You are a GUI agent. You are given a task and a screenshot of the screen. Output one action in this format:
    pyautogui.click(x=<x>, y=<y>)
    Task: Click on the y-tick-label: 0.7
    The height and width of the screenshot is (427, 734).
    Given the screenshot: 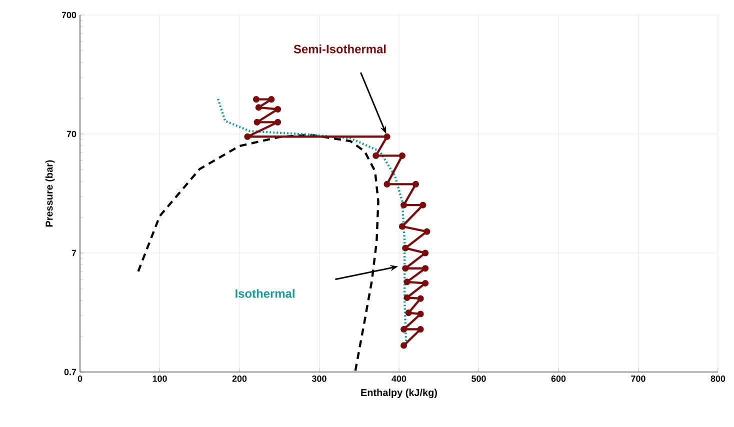 What is the action you would take?
    pyautogui.click(x=70, y=372)
    